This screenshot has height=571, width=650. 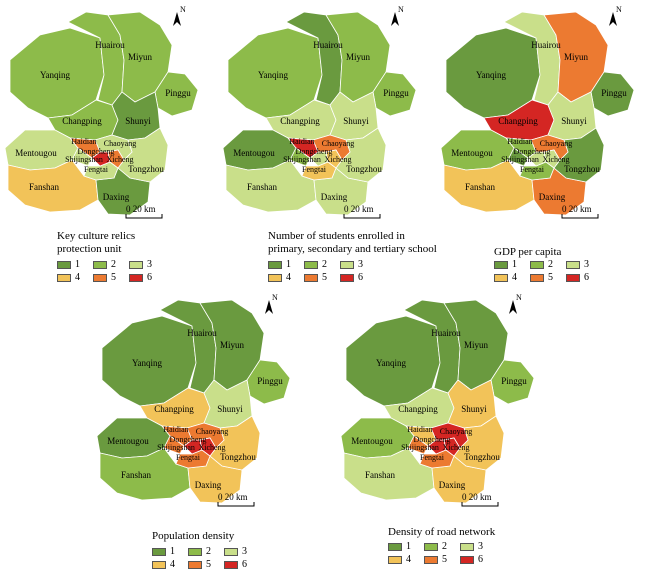 What do you see at coordinates (175, 429) in the screenshot?
I see `label-haidian: Haidian` at bounding box center [175, 429].